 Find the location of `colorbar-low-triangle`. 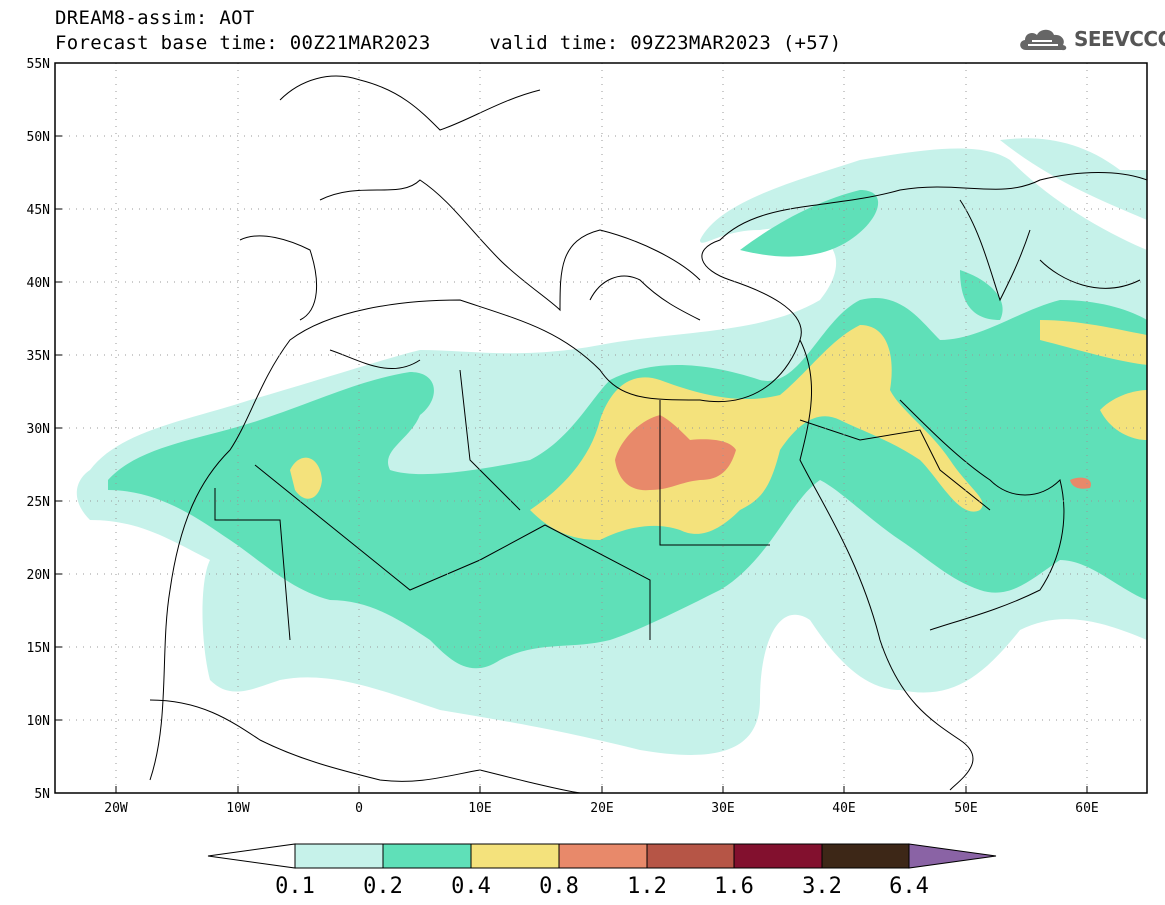

colorbar-low-triangle is located at coordinates (251, 856).